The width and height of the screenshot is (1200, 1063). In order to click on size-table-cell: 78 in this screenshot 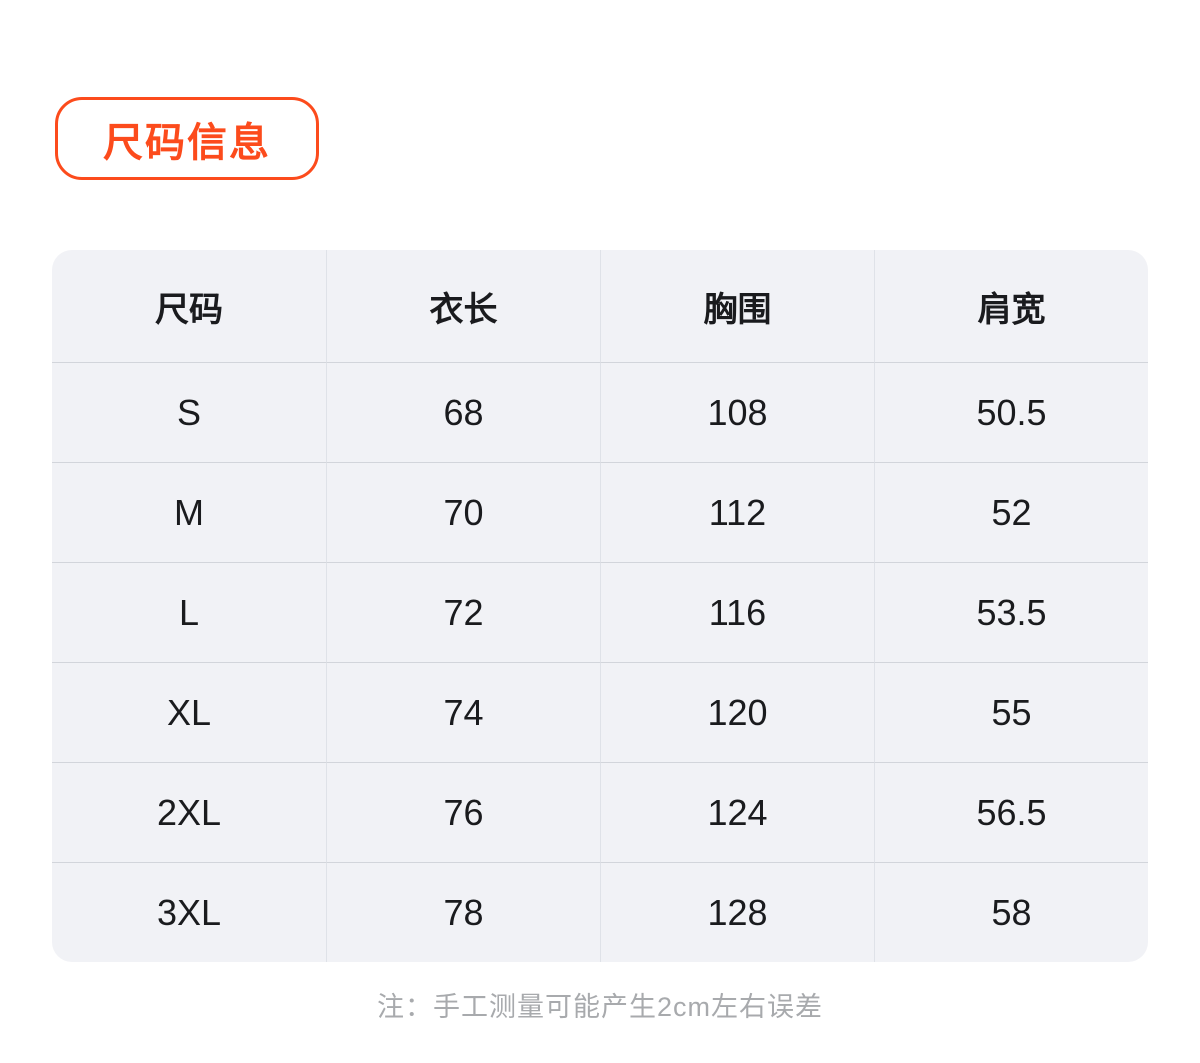, I will do `click(463, 912)`.